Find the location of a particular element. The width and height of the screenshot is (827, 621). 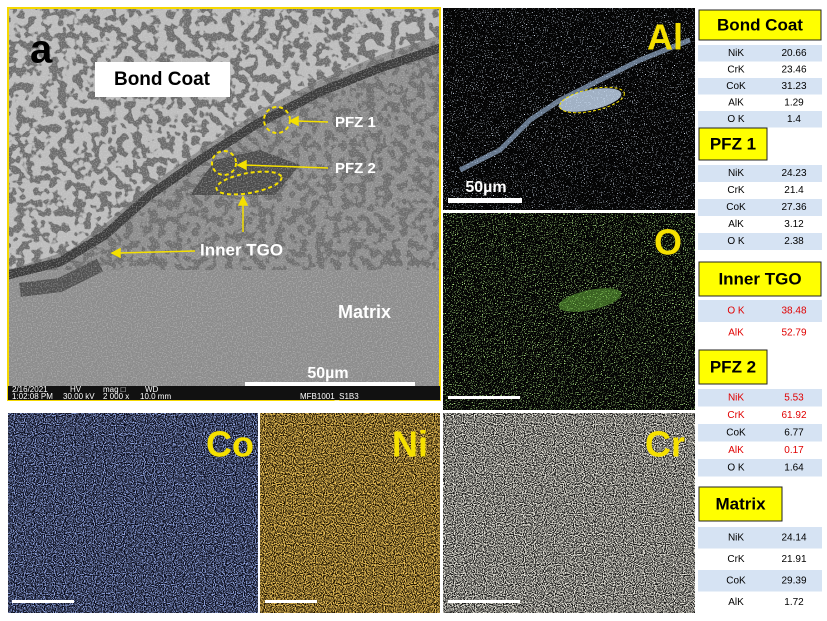

table-cell: 1.72 is located at coordinates (794, 602).